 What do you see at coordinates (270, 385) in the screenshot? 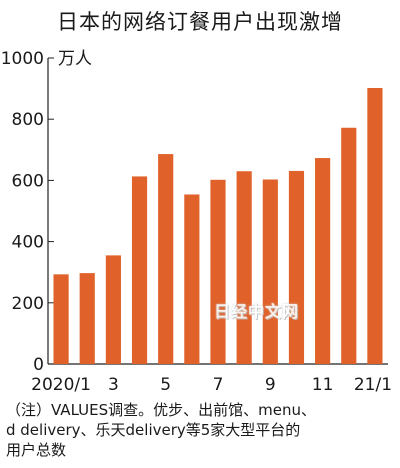
I see `x-tick-label: 9` at bounding box center [270, 385].